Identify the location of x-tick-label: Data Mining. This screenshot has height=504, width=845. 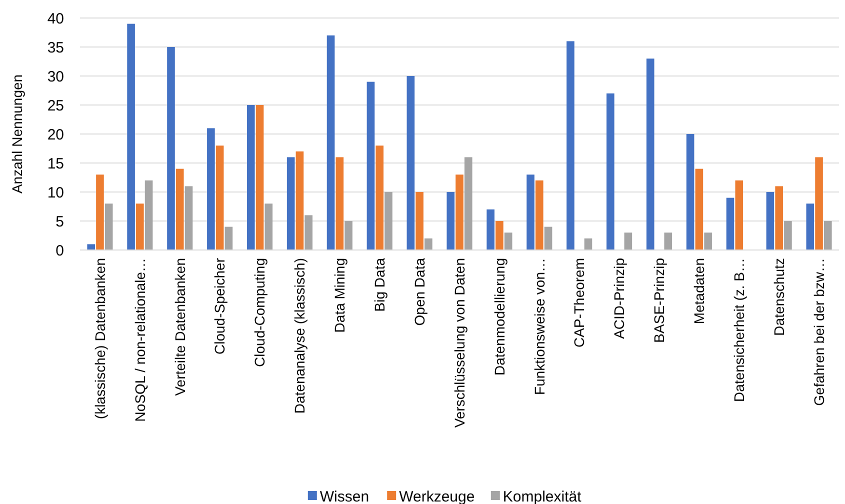
(340, 295).